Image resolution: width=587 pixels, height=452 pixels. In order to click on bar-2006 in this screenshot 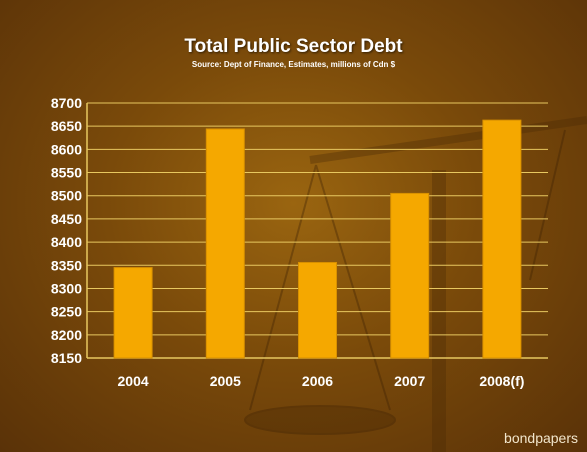, I will do `click(317, 310)`.